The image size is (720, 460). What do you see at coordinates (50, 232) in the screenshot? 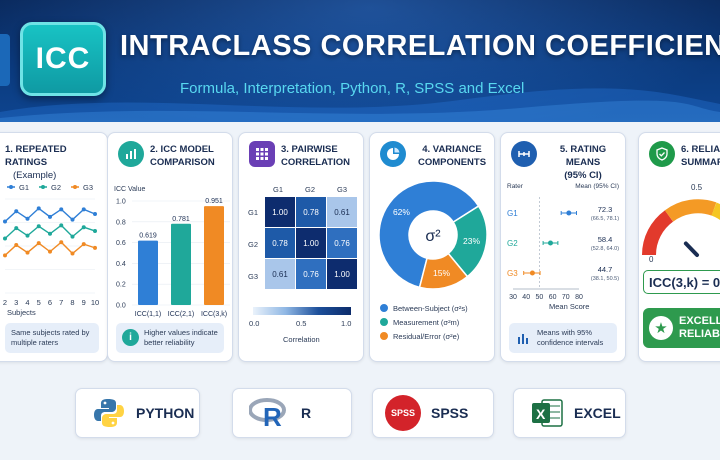
I see `line-chart-series` at bounding box center [50, 232].